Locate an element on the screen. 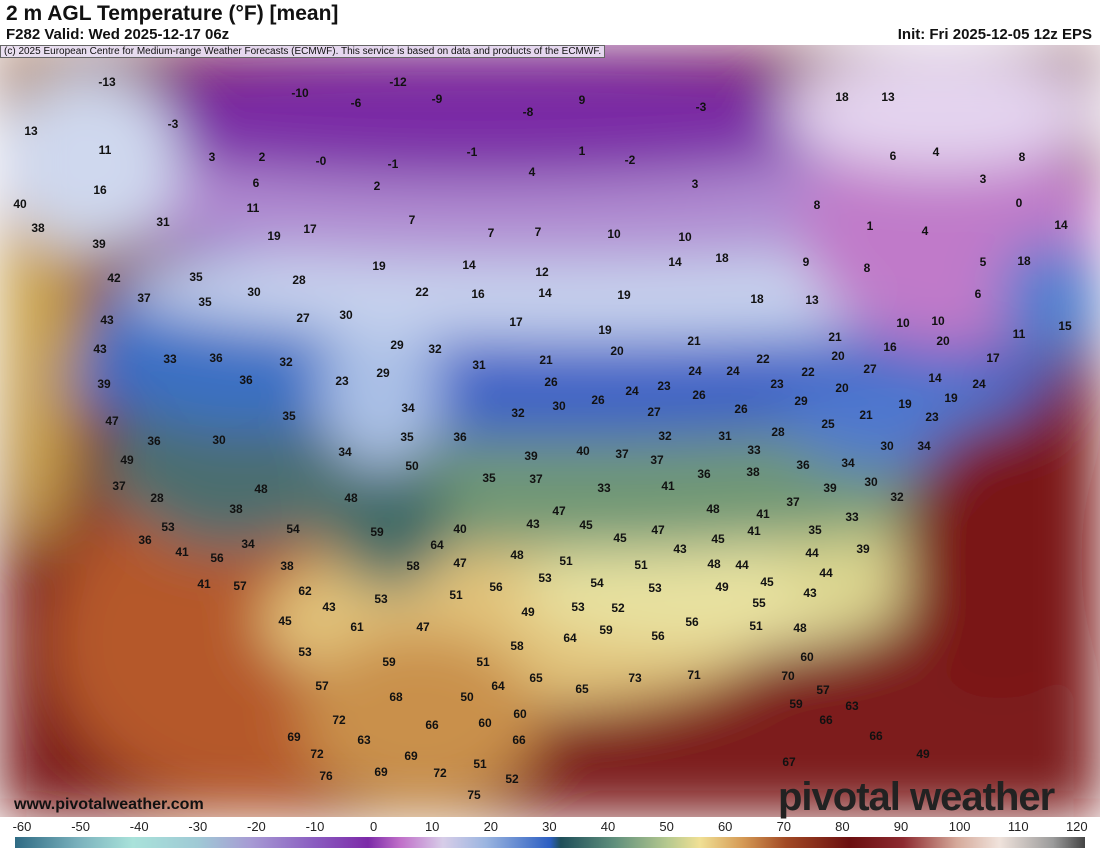  temperature-label: 69 is located at coordinates (294, 737).